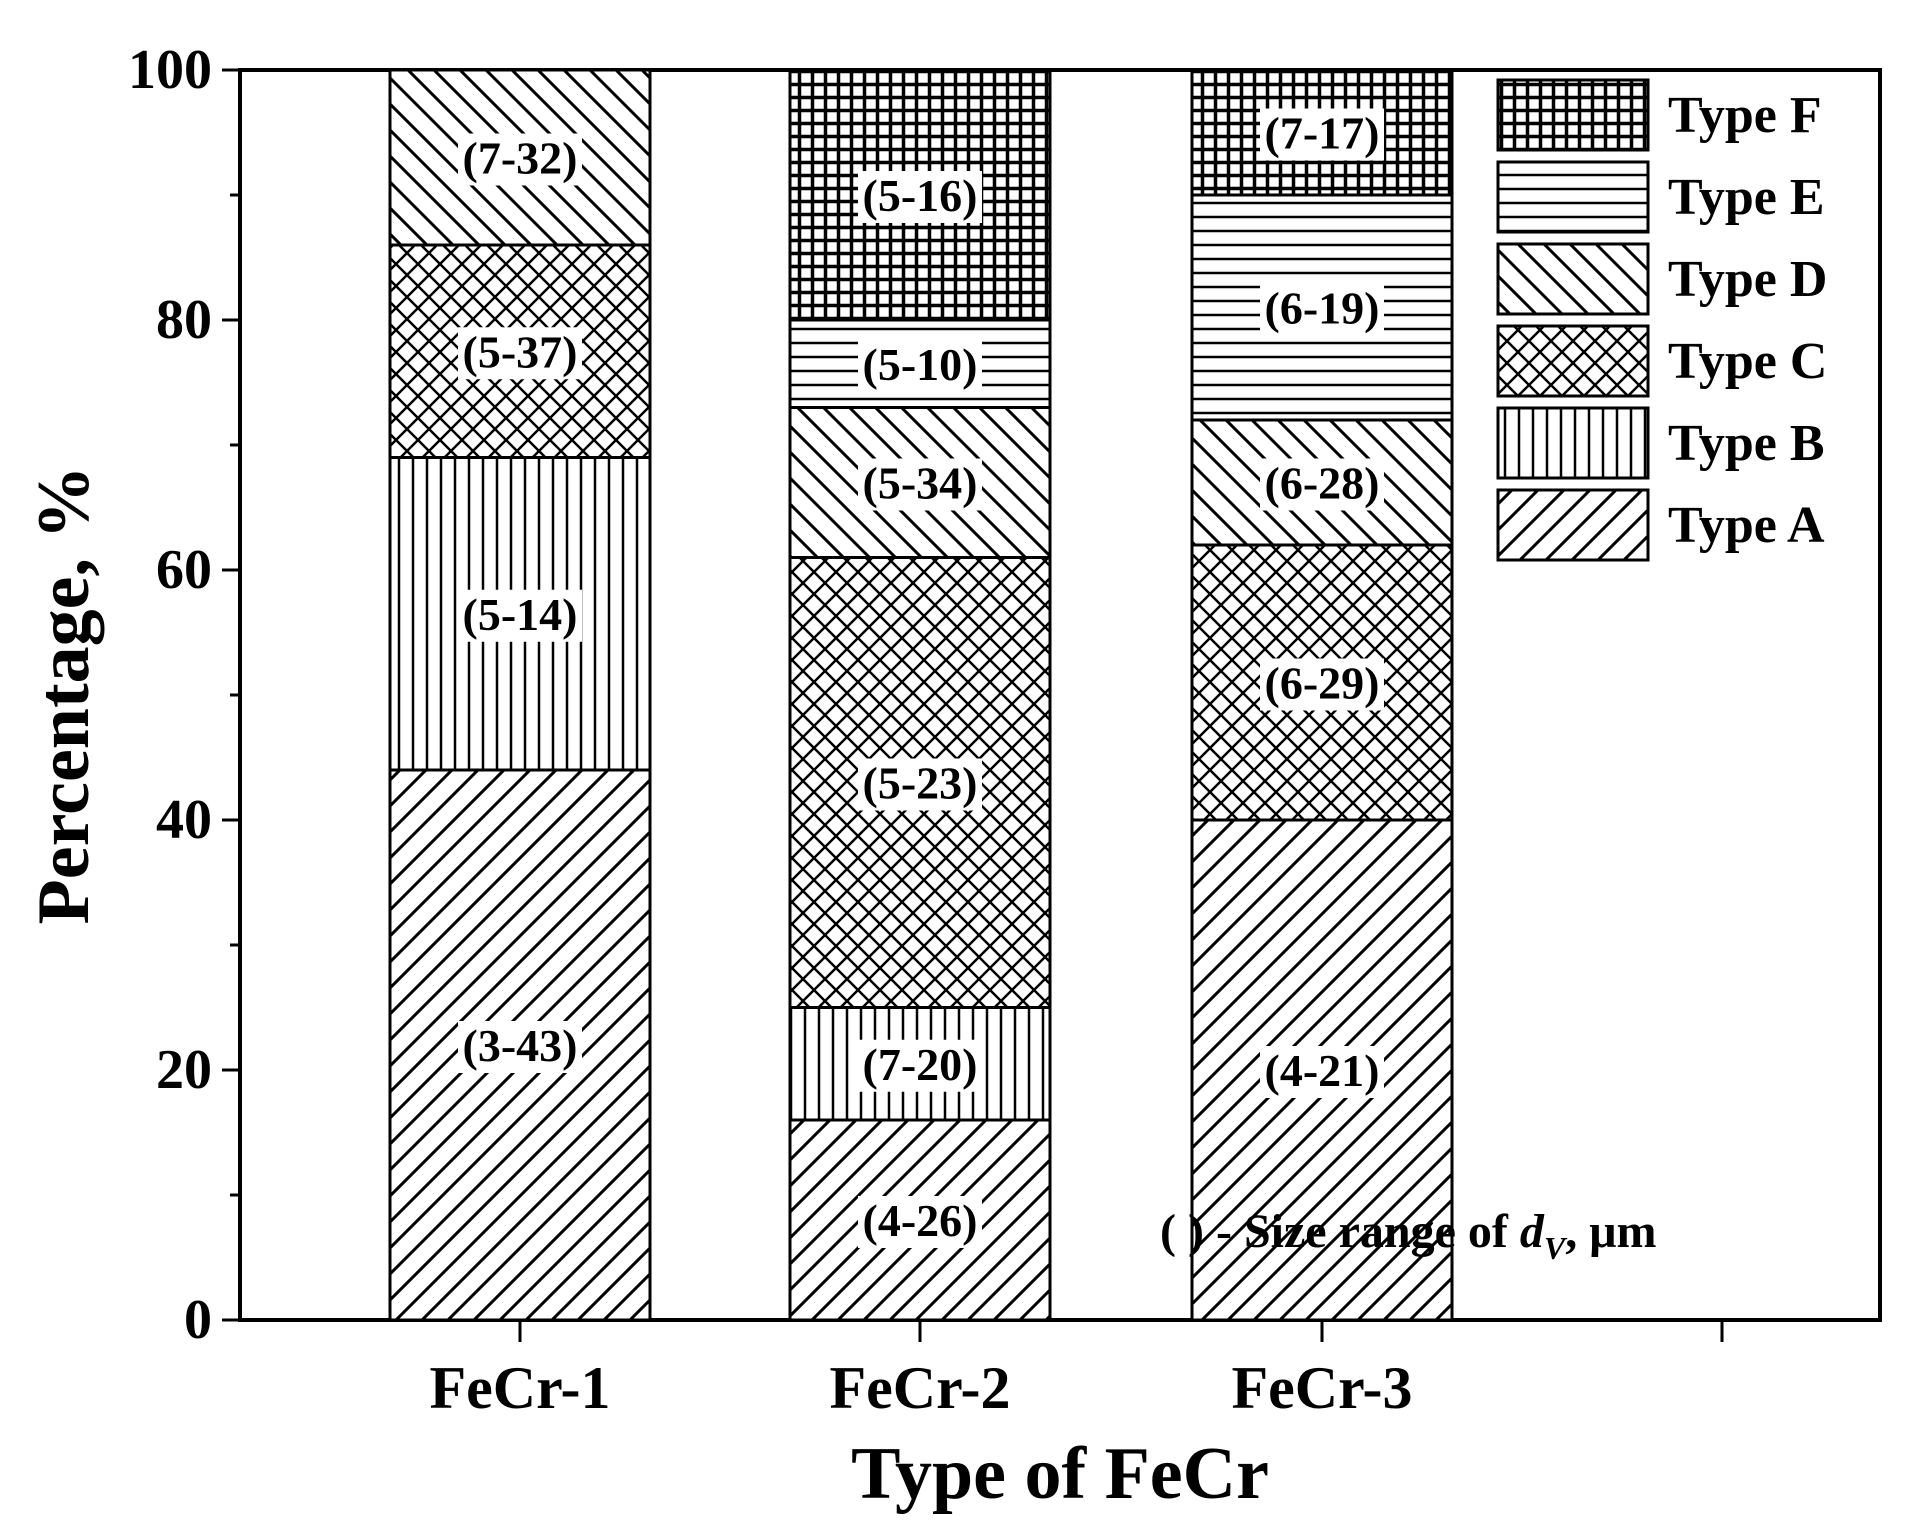 Image resolution: width=1910 pixels, height=1535 pixels. Describe the element at coordinates (1573, 443) in the screenshot. I see `legend-swatch-type-b` at that location.